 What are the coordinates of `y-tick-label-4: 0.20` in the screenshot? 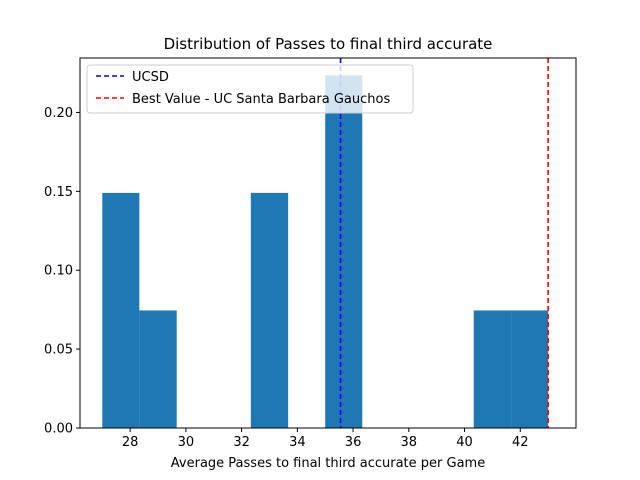 It's located at (58, 113).